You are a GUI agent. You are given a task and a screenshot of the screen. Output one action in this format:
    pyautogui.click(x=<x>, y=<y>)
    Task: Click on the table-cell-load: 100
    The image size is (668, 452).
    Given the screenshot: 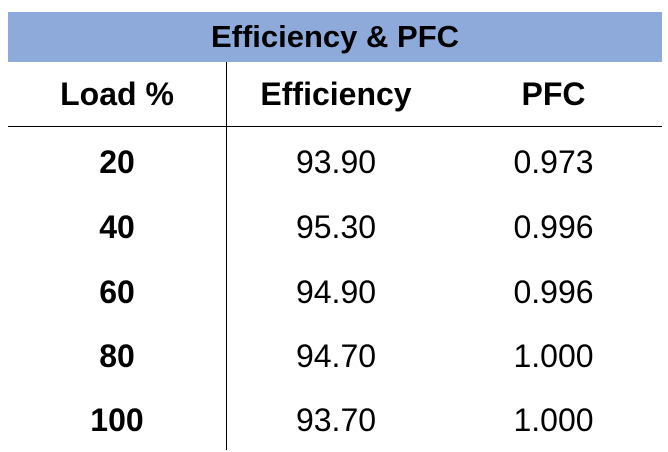 What is the action you would take?
    pyautogui.click(x=117, y=419)
    